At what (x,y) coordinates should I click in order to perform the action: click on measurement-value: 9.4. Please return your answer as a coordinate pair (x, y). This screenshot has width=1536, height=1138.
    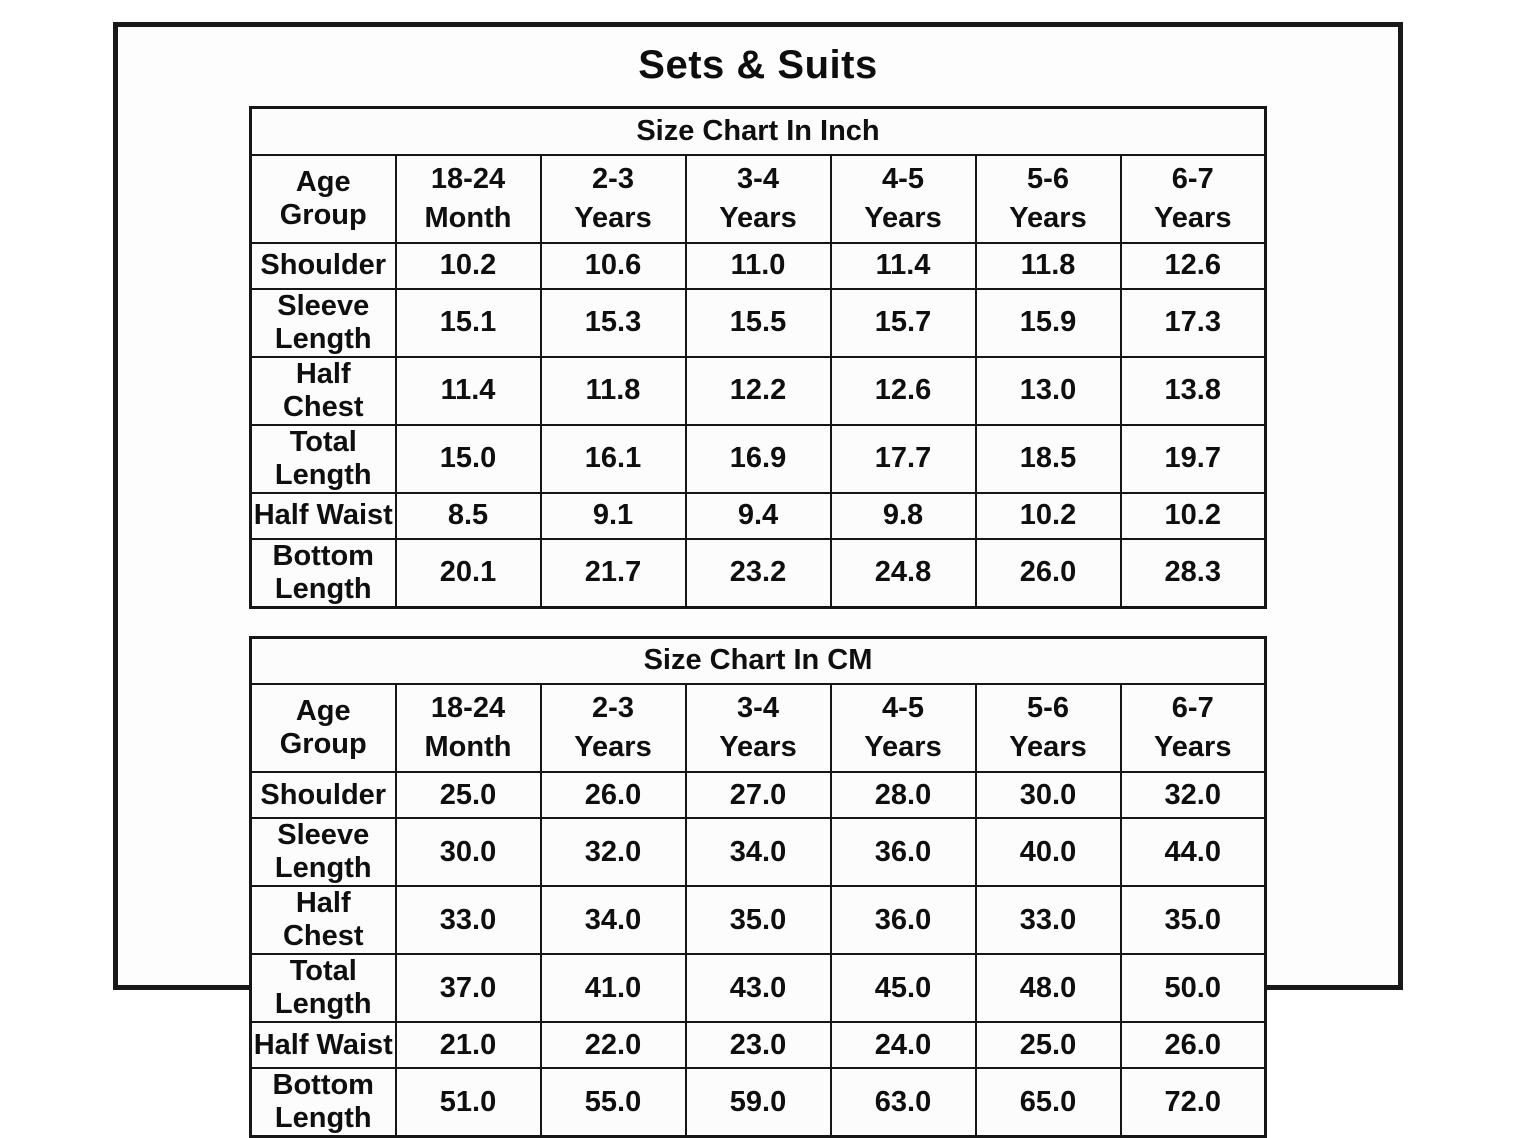
    Looking at the image, I should click on (758, 516).